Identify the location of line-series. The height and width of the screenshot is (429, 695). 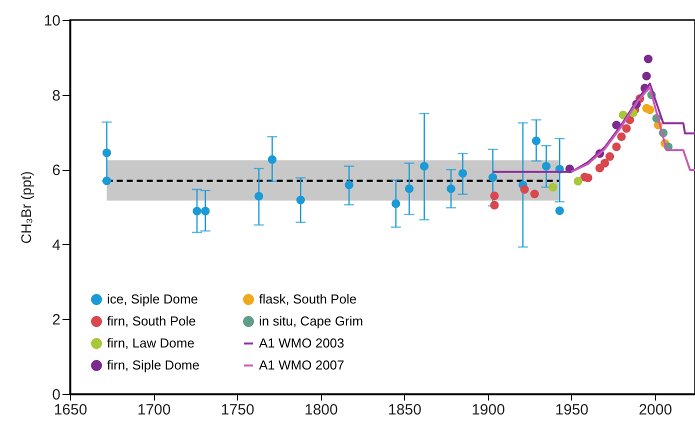
(593, 127).